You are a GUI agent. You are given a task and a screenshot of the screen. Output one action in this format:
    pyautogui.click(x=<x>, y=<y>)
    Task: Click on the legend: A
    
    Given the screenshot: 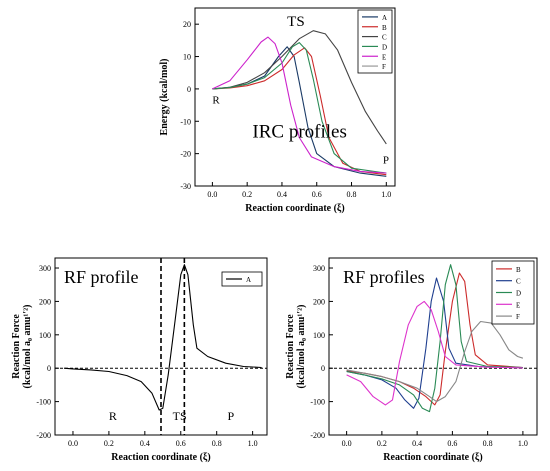 What is the action you would take?
    pyautogui.click(x=242, y=279)
    